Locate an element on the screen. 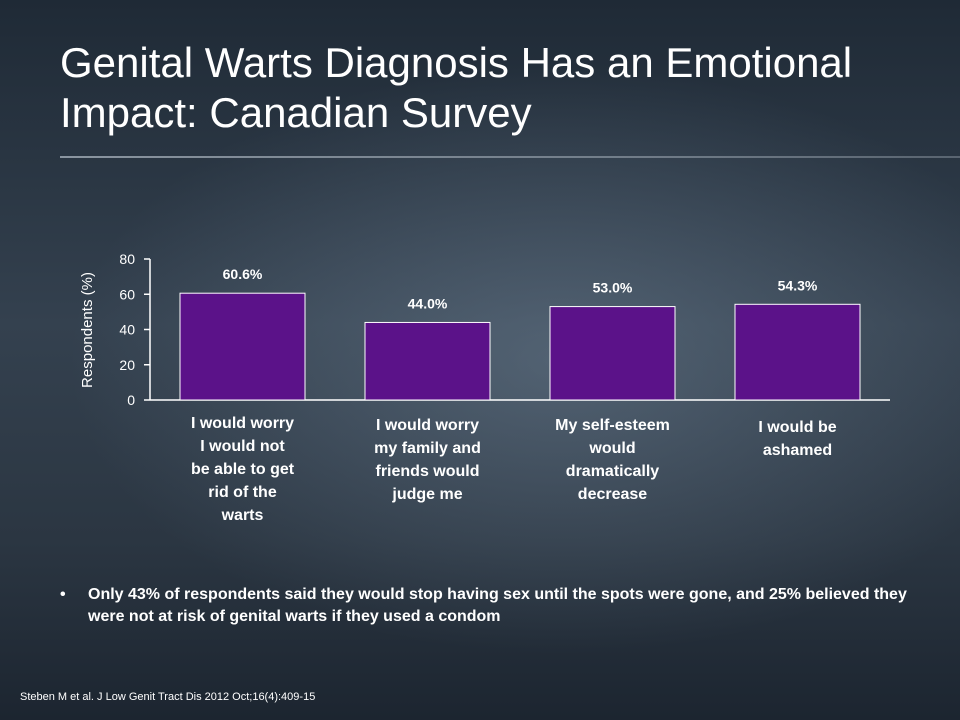  category-label-line: decrease is located at coordinates (612, 494).